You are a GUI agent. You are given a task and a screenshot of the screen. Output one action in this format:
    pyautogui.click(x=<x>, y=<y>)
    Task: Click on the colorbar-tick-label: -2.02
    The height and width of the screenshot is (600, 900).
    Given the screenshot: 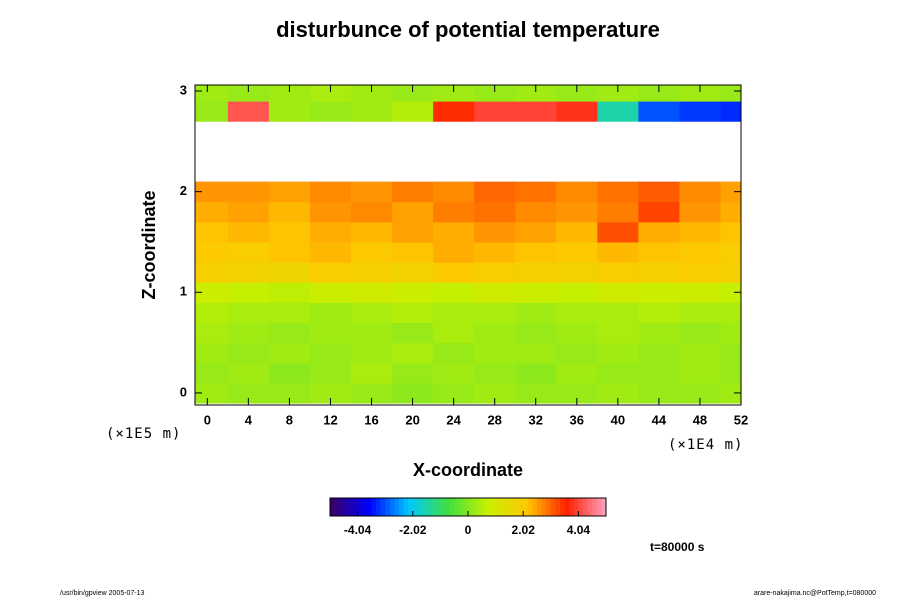 What is the action you would take?
    pyautogui.click(x=413, y=530)
    